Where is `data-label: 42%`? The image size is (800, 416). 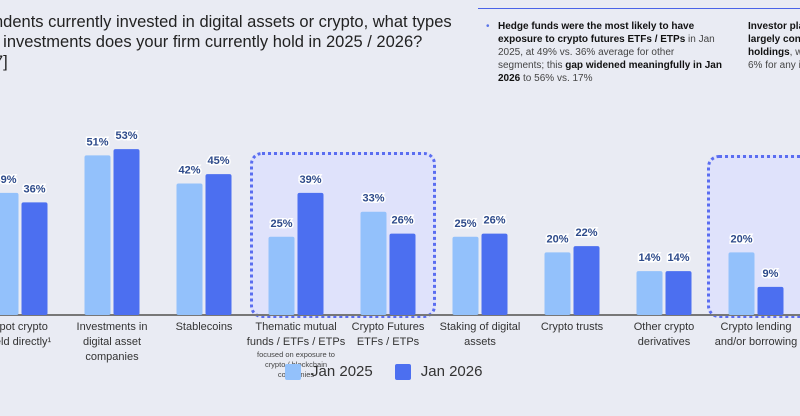
data-label: 42% is located at coordinates (189, 171).